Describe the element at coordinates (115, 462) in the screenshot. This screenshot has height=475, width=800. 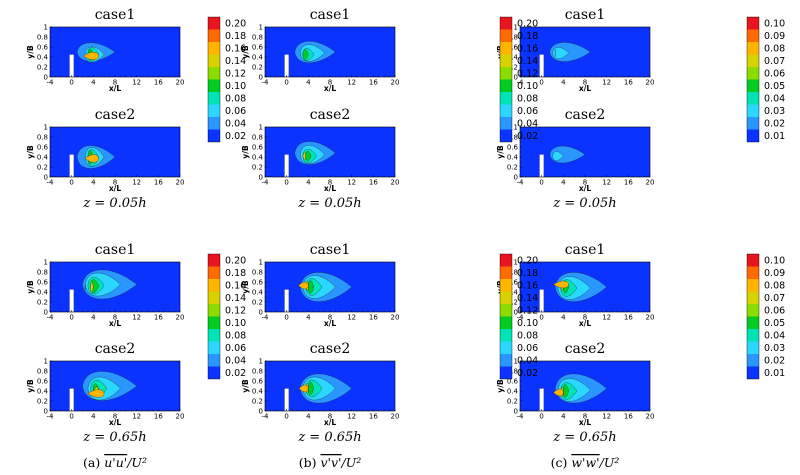
I see `caption-variable: u'u'` at that location.